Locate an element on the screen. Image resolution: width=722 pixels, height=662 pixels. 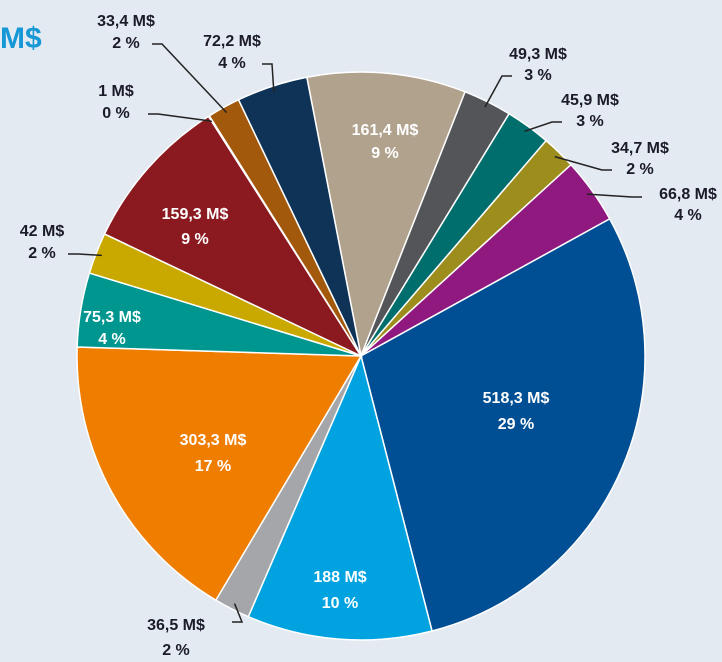
value-label: 49,3 M$ is located at coordinates (538, 54).